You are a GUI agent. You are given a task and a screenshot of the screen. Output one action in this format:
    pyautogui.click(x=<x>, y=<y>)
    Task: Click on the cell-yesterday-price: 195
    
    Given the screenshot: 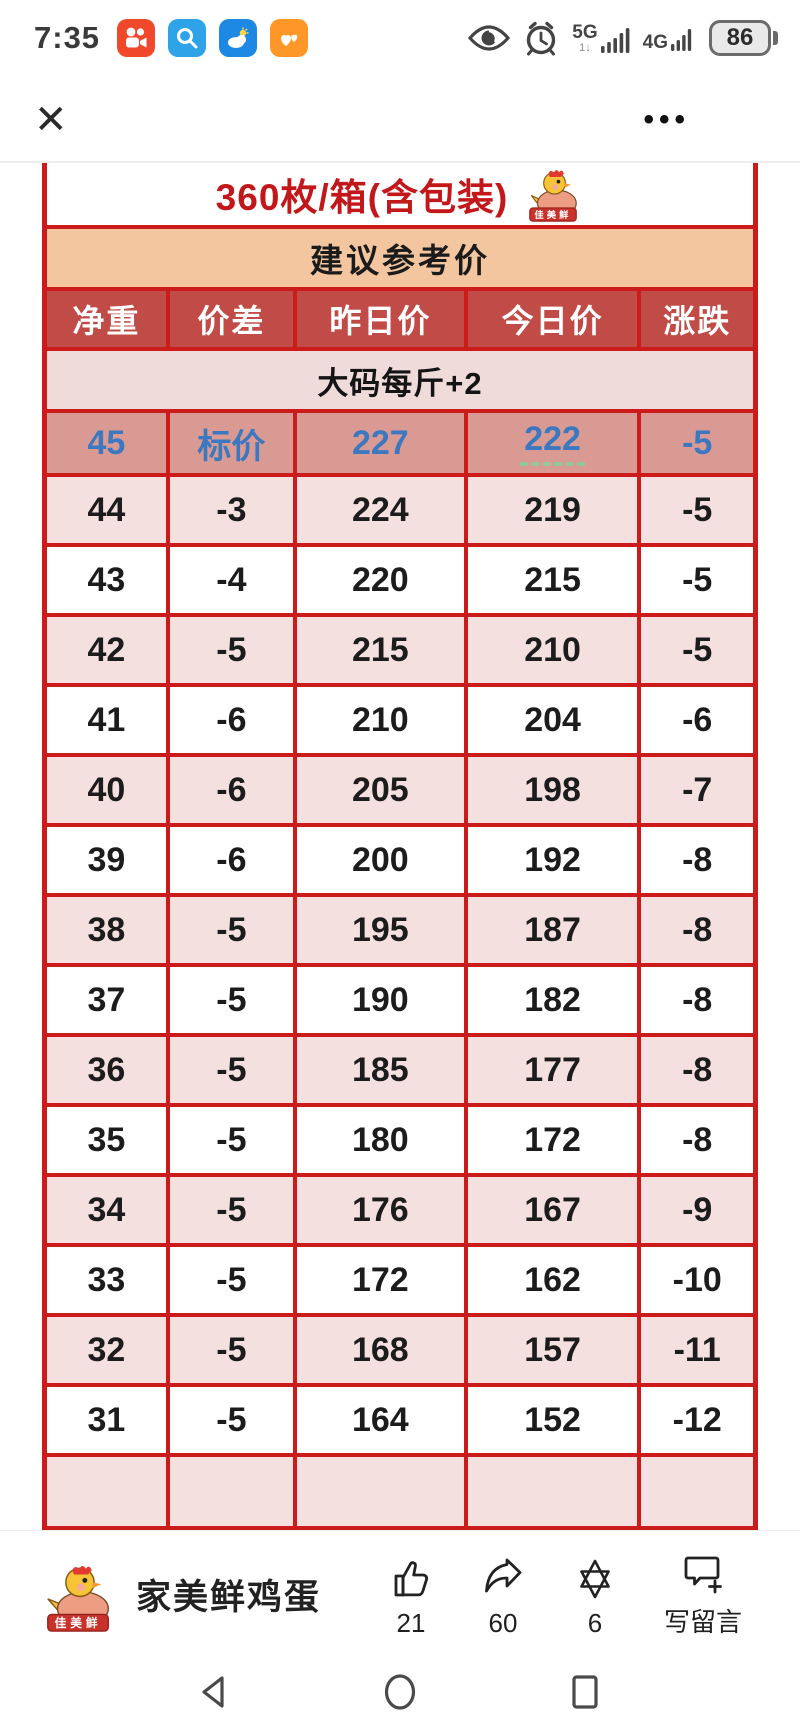 What is the action you would take?
    pyautogui.click(x=382, y=930)
    